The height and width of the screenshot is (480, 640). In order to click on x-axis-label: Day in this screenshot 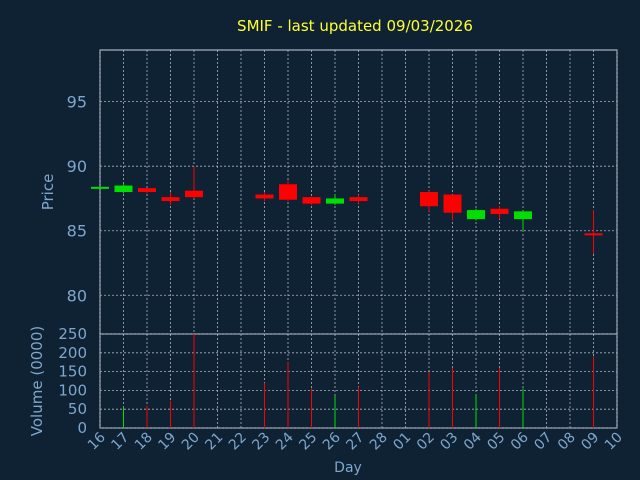, I will do `click(348, 468)`.